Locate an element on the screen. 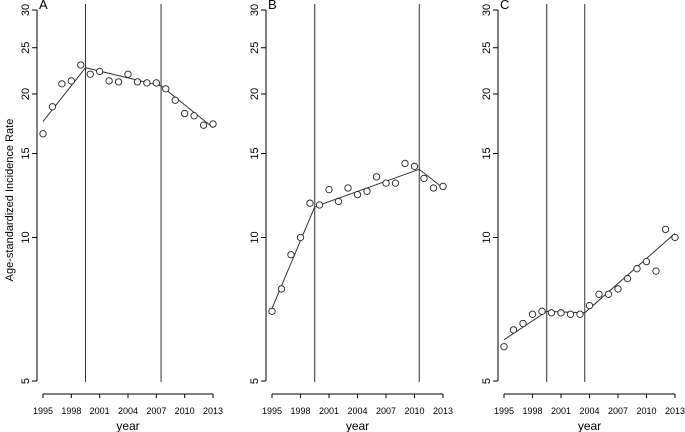 The width and height of the screenshot is (685, 432). panel-label: C is located at coordinates (504, 6).